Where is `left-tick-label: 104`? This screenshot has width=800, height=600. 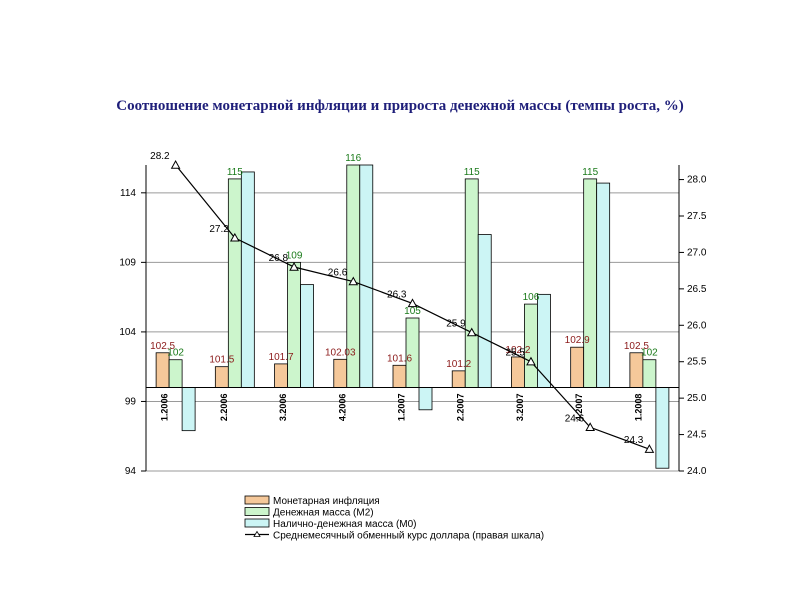 left-tick-label: 104 is located at coordinates (127, 332).